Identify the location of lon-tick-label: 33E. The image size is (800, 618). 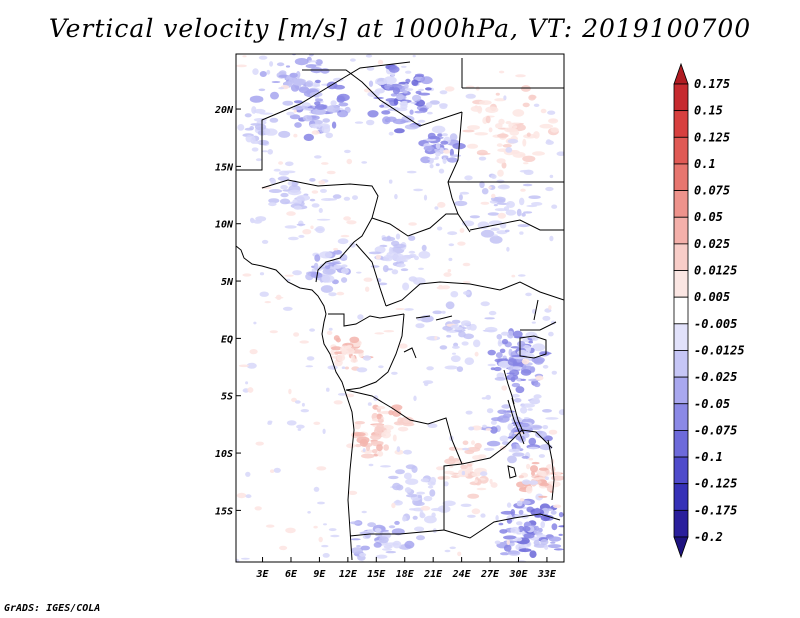
(547, 574).